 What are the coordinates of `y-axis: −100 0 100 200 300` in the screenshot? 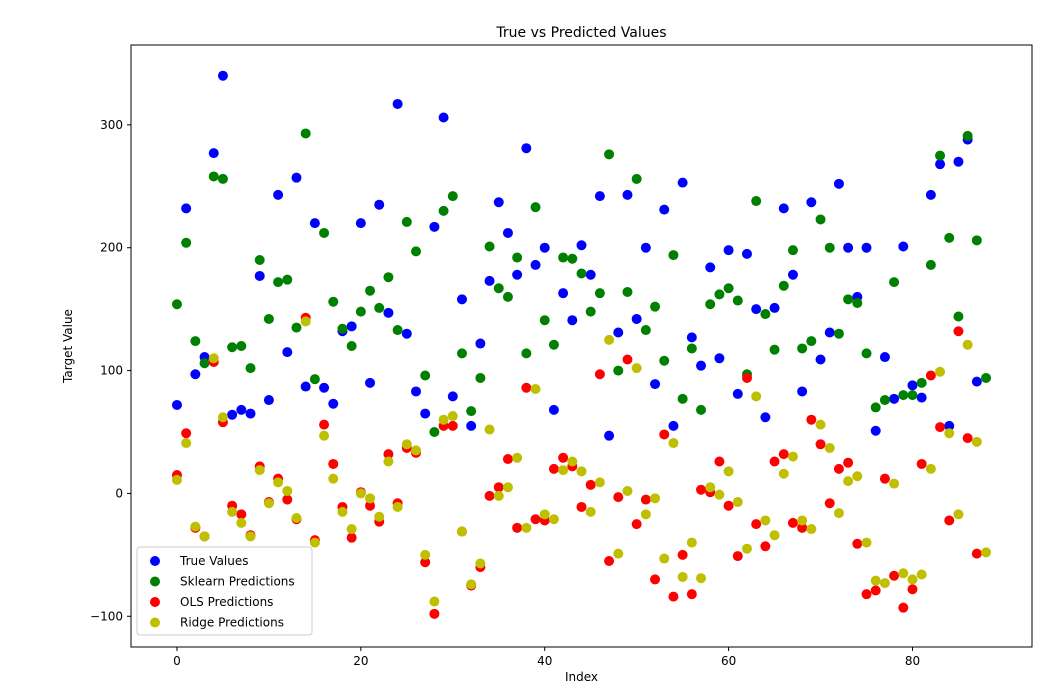 It's located at (110, 370).